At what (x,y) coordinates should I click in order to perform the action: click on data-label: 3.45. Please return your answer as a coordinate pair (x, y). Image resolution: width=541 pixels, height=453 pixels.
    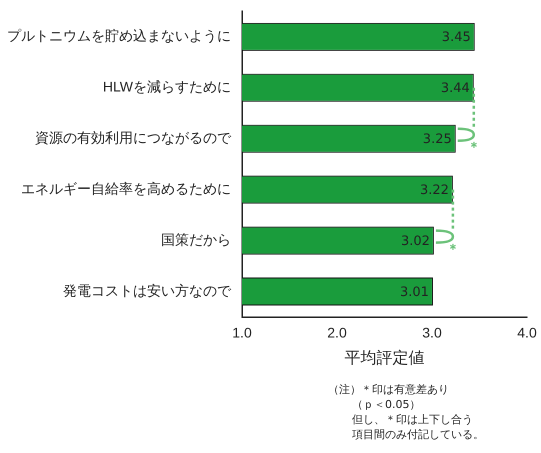
    Looking at the image, I should click on (456, 38).